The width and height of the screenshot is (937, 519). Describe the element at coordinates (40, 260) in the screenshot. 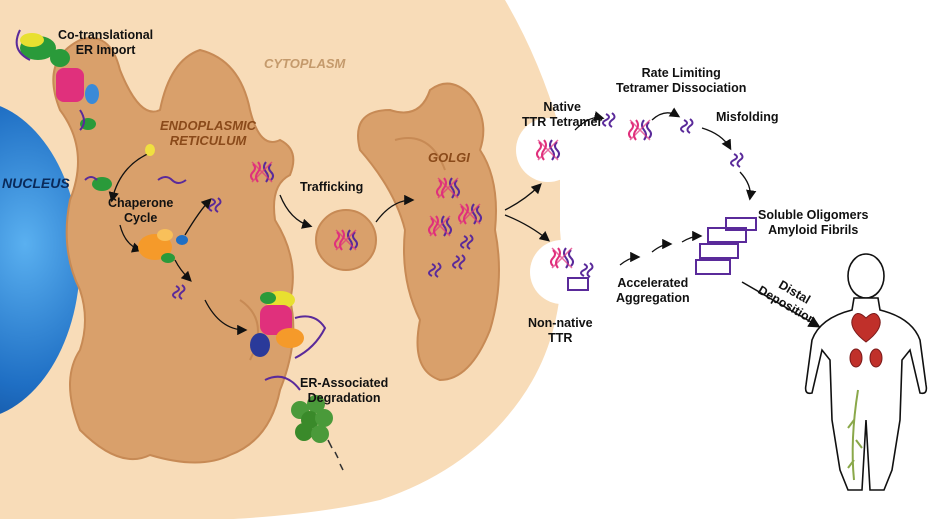

I see `nucleus` at that location.